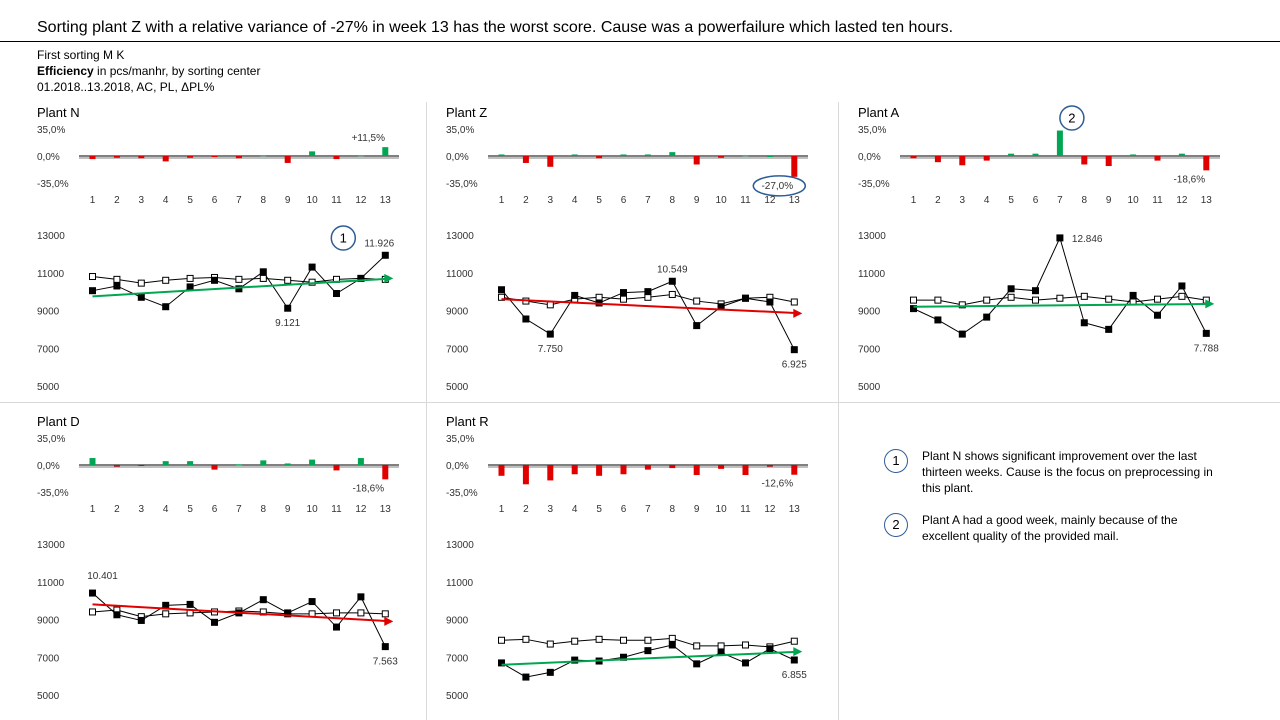 The height and width of the screenshot is (720, 1280). Describe the element at coordinates (673, 509) in the screenshot. I see `category-tick-label: 8` at that location.